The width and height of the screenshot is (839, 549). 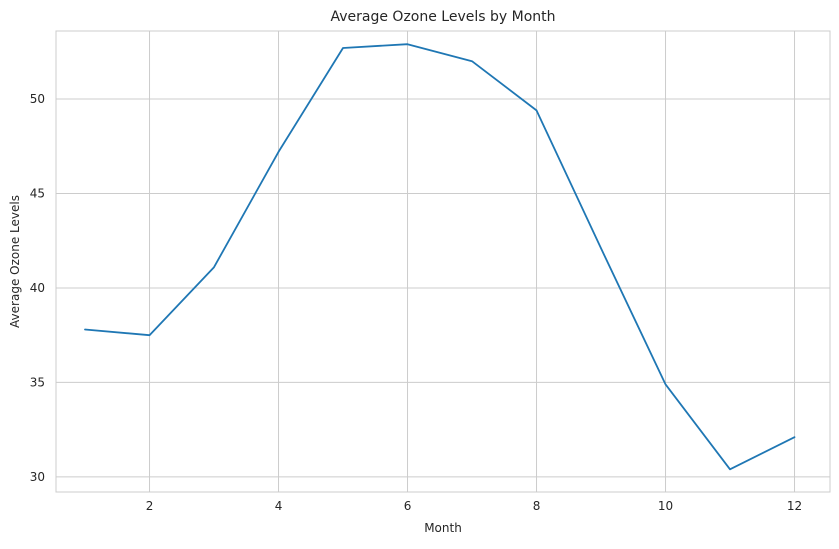 I want to click on x-tick-label: 8, so click(x=537, y=506).